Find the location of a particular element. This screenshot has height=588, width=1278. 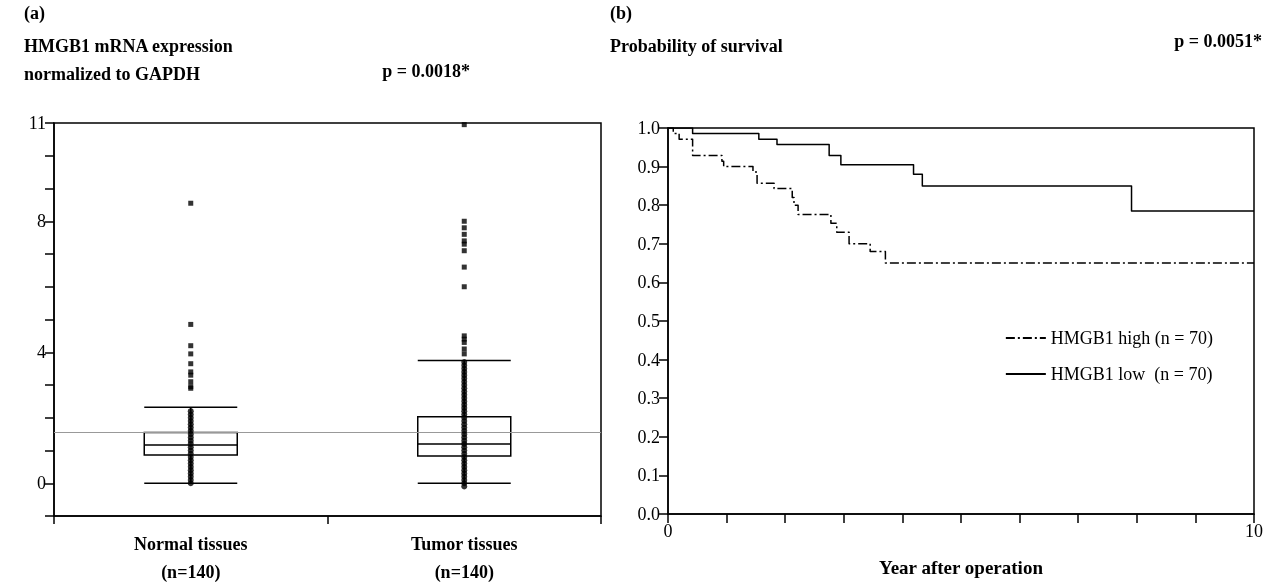

text: p = 0.0018* is located at coordinates (426, 71).